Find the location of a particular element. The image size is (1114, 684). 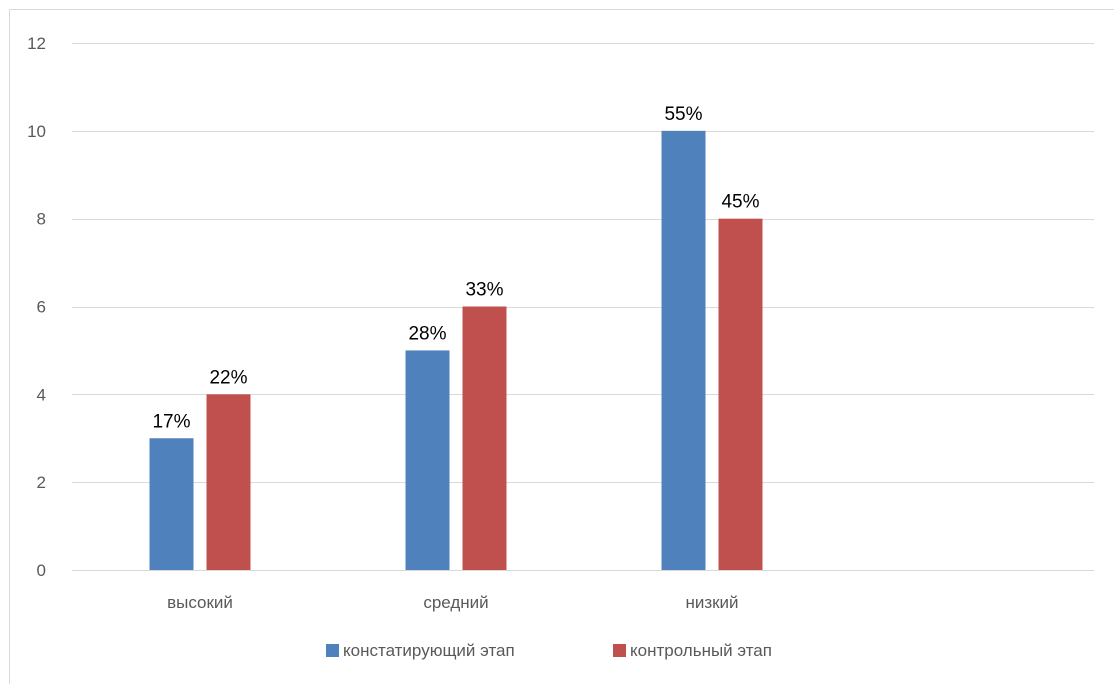

data-label: 22% is located at coordinates (228, 377).